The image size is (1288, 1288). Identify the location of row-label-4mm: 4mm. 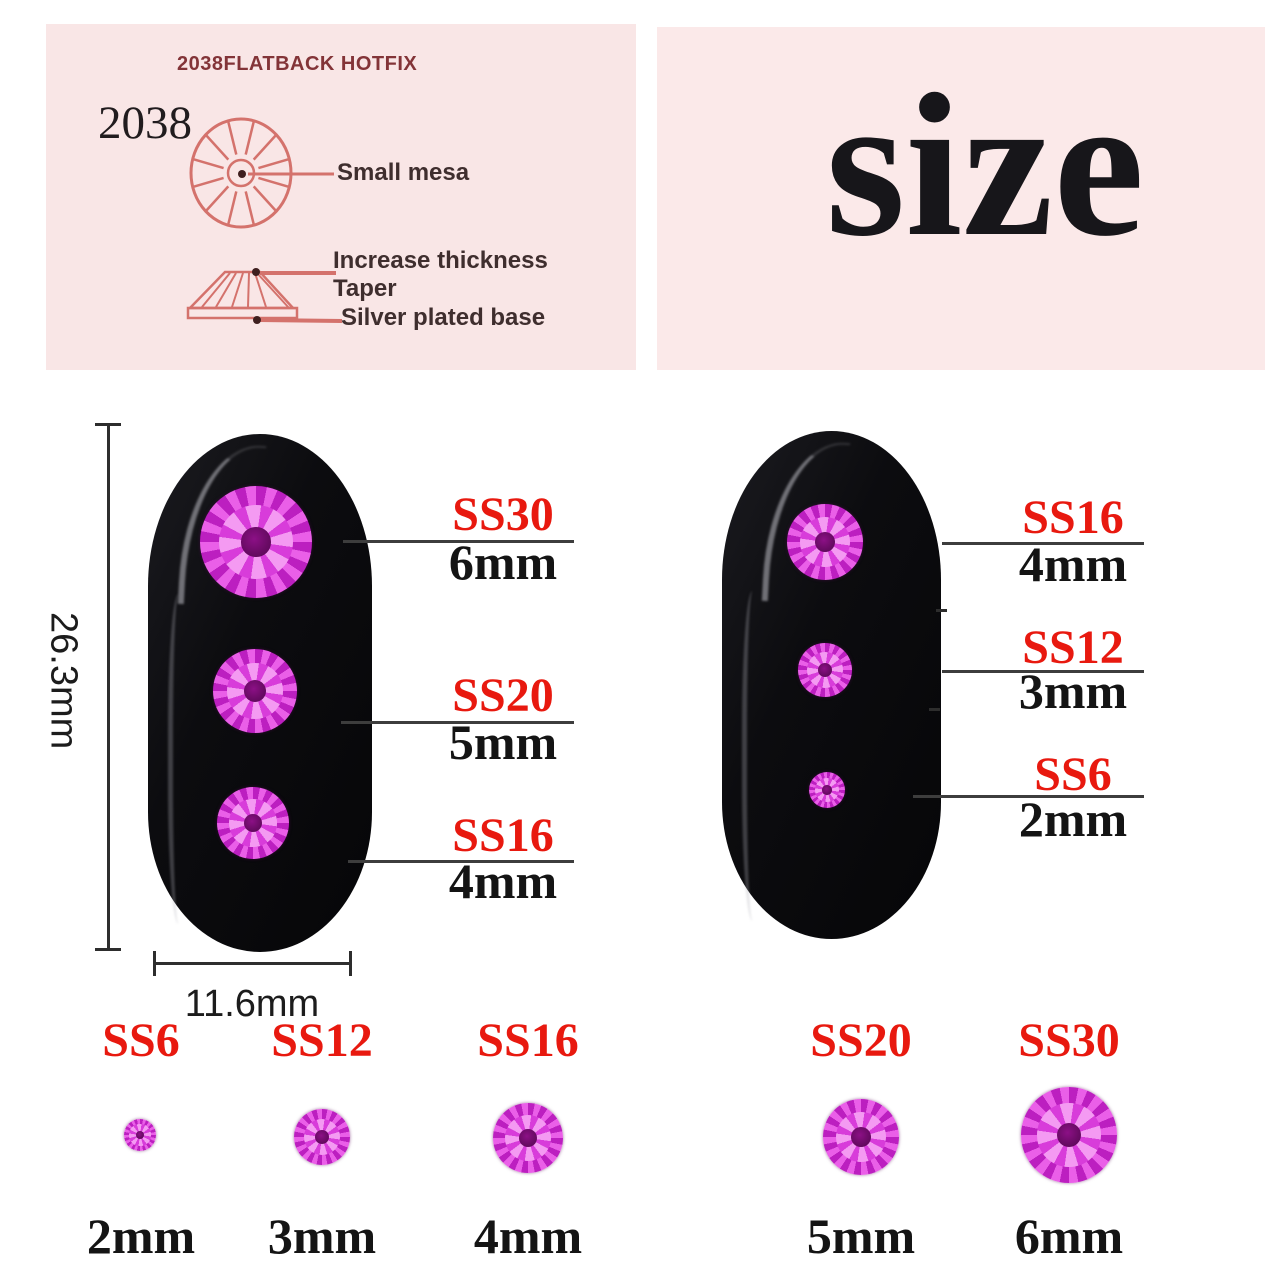
(528, 1236).